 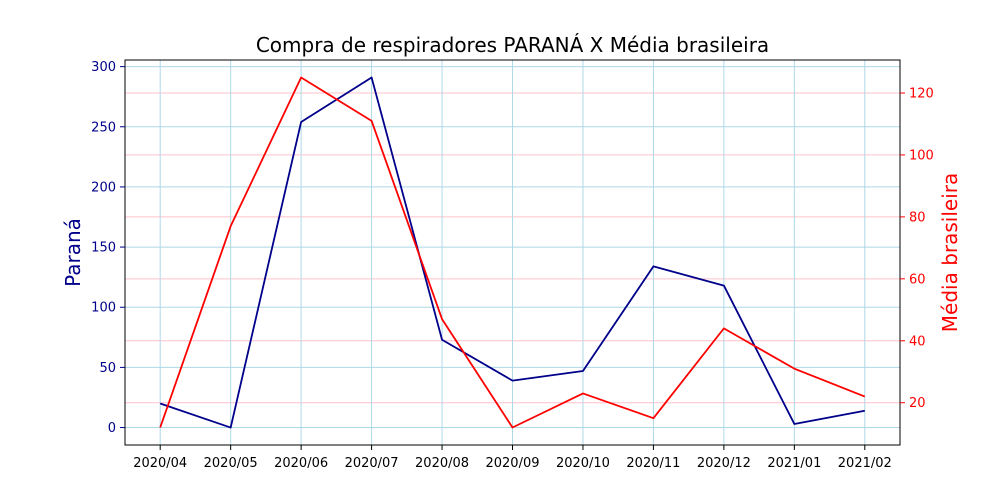 What do you see at coordinates (917, 279) in the screenshot?
I see `right-y-tick-label: 60` at bounding box center [917, 279].